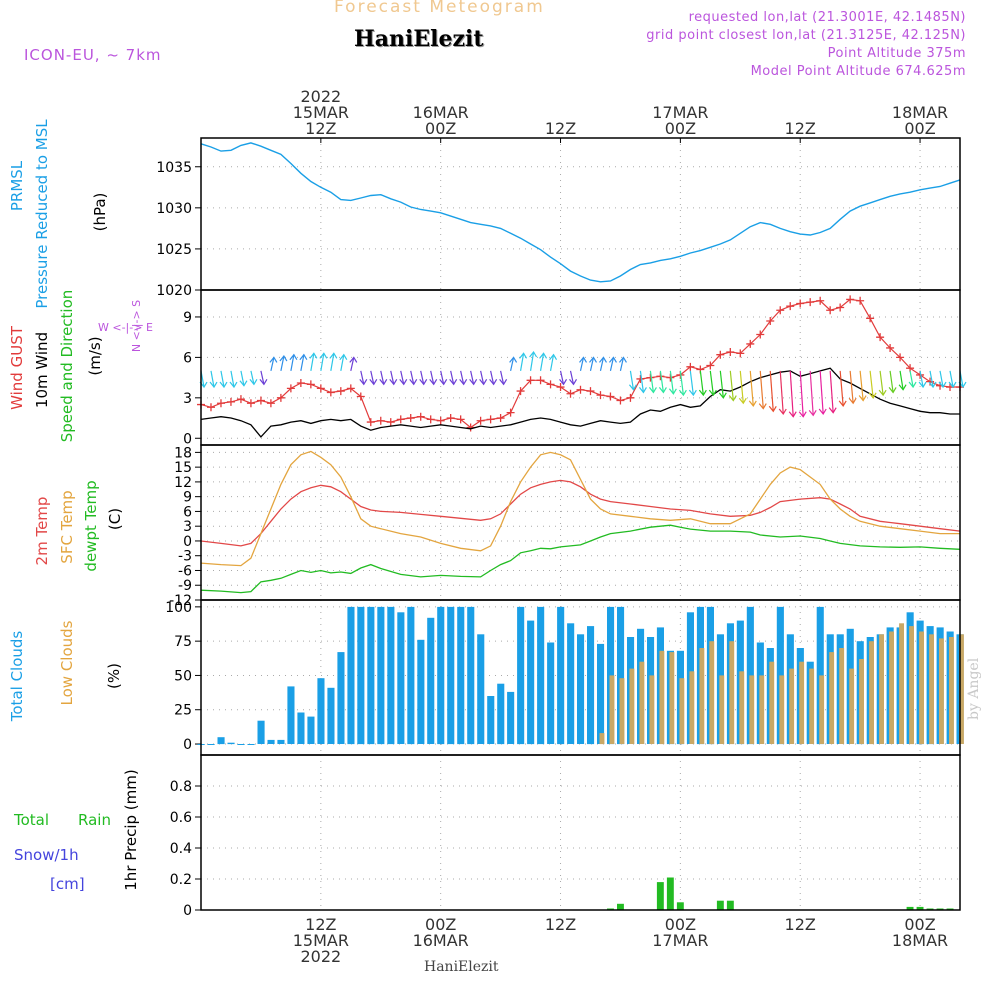  I want to click on compass-we: W <-|-> E, so click(125, 327).